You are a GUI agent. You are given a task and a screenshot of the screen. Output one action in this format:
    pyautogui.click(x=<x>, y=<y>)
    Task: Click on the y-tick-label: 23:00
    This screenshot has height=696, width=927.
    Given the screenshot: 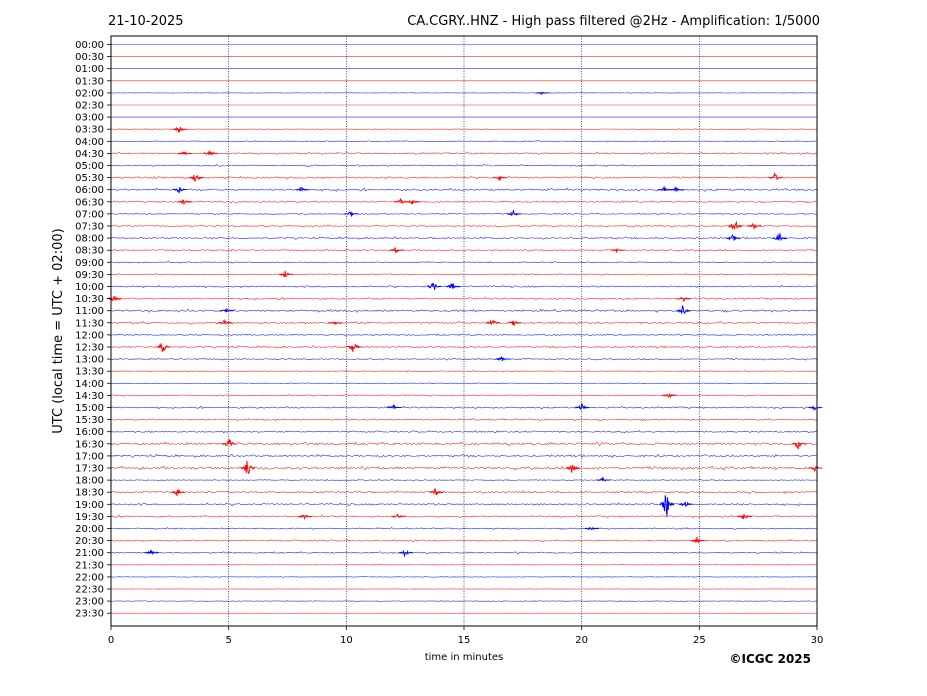 What is the action you would take?
    pyautogui.click(x=89, y=602)
    